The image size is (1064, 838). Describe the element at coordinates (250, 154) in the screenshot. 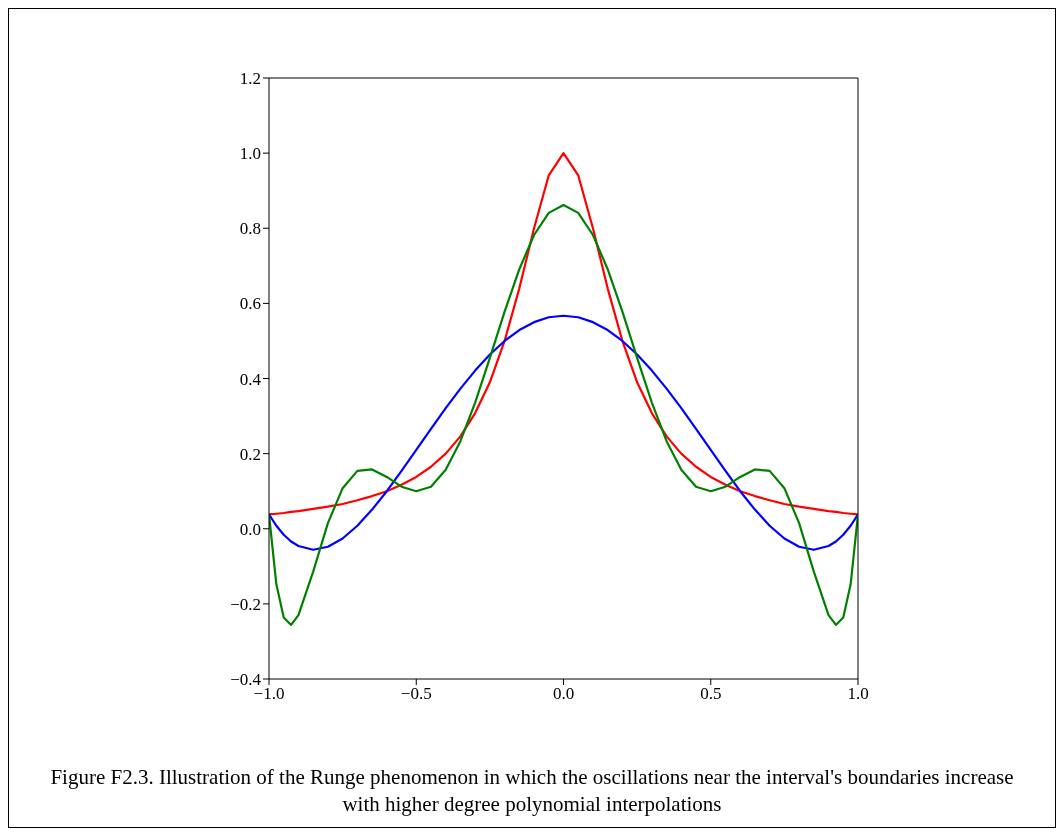

I see `y-tick-label: 1.0` at that location.